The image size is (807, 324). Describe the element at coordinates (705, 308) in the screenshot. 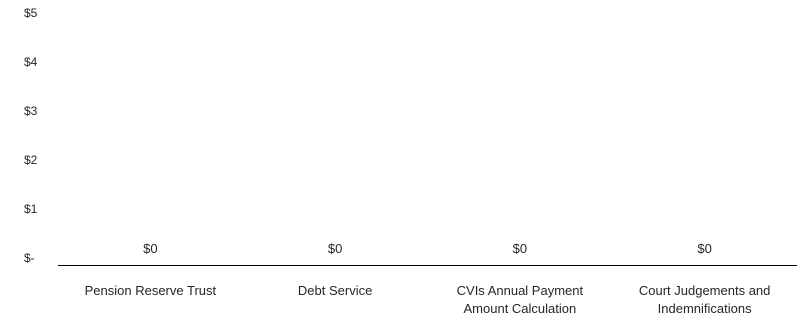

I see `x-tick-label-line: Indemnifications` at that location.